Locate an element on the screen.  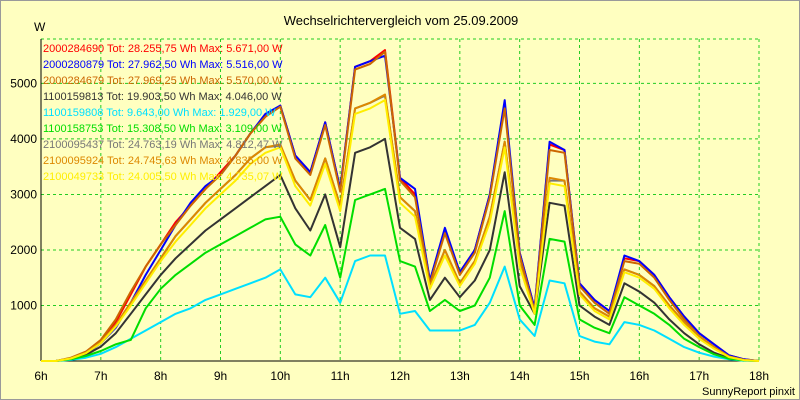
x-tick-label: 16h is located at coordinates (639, 376).